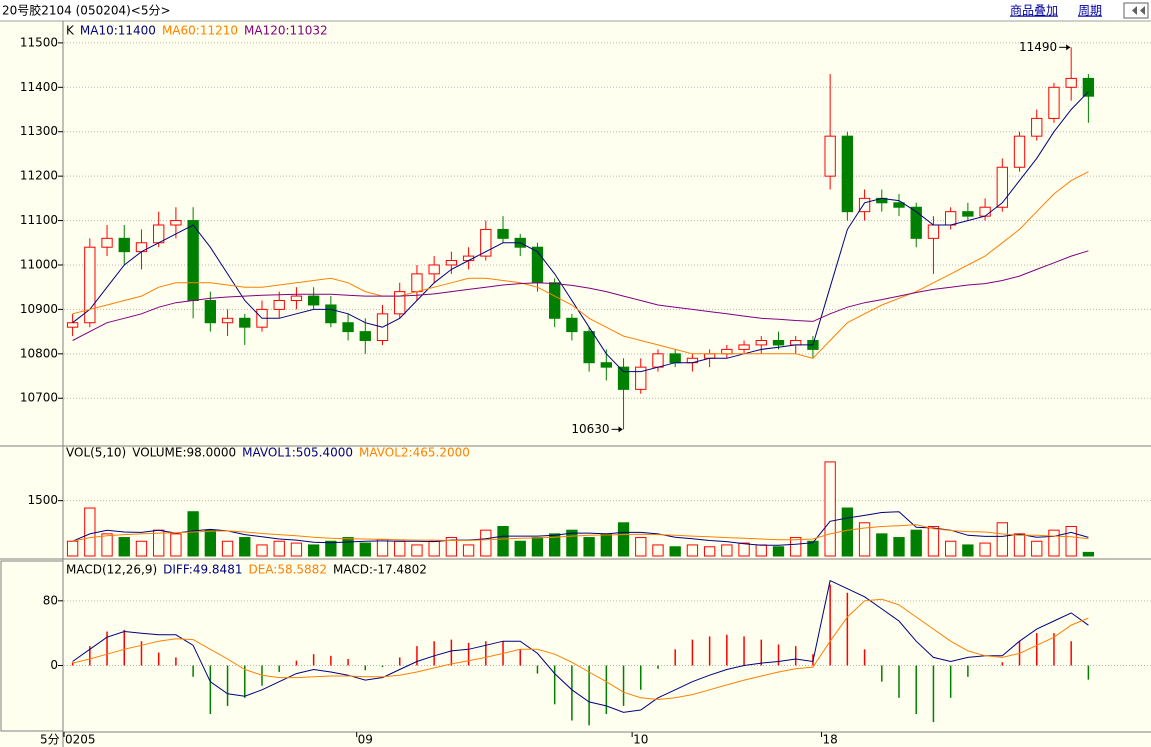  What do you see at coordinates (39, 353) in the screenshot?
I see `y-tick-label: 10800` at bounding box center [39, 353].